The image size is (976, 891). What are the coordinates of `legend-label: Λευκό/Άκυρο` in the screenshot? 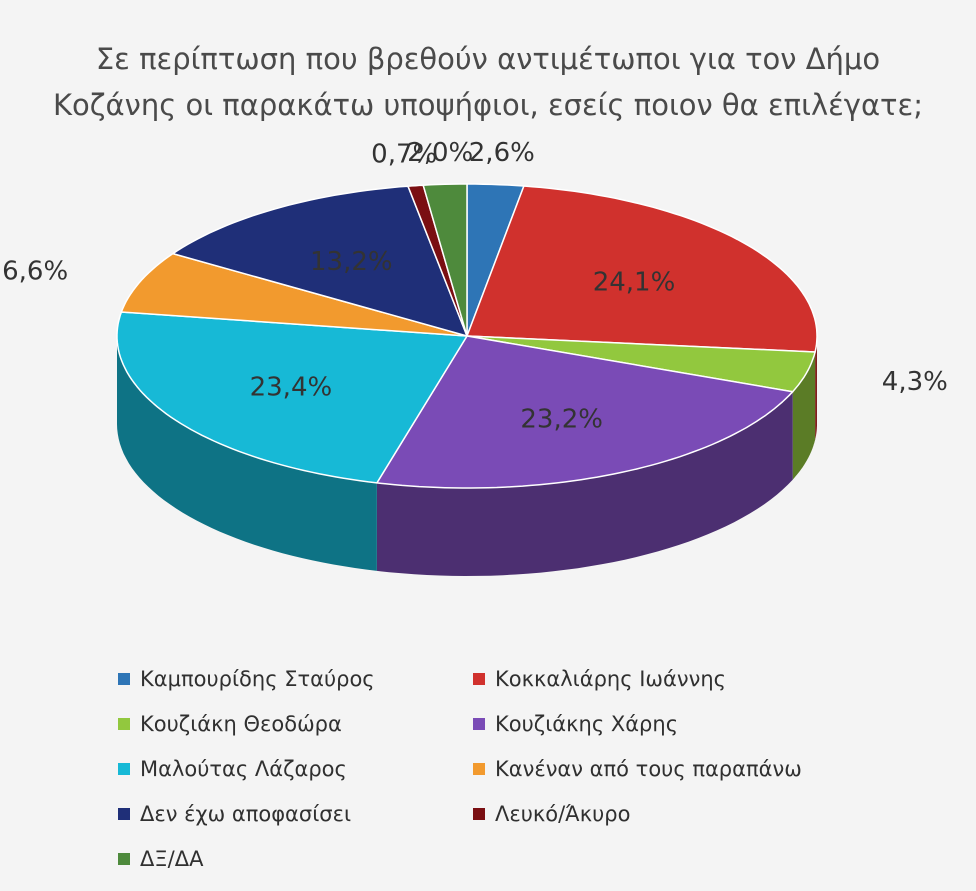 It's located at (563, 813).